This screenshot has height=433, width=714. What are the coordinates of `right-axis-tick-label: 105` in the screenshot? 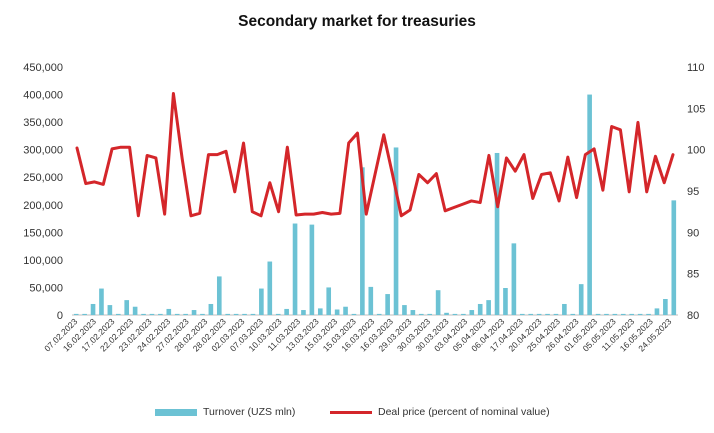 It's located at (696, 109).